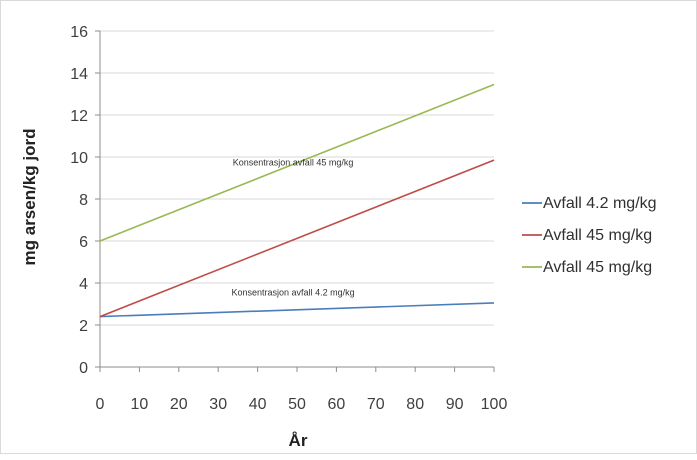 The width and height of the screenshot is (697, 460). Describe the element at coordinates (79, 158) in the screenshot. I see `y-tick-label: 10` at that location.